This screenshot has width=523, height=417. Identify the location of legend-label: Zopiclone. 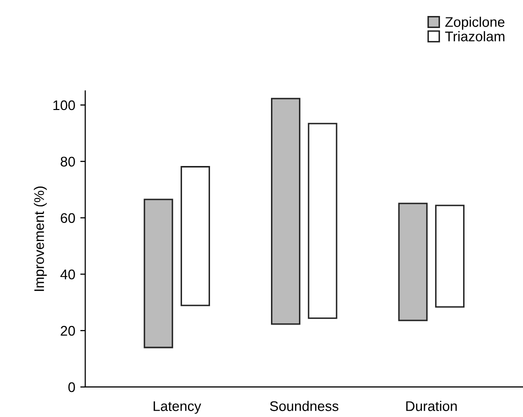
(474, 23).